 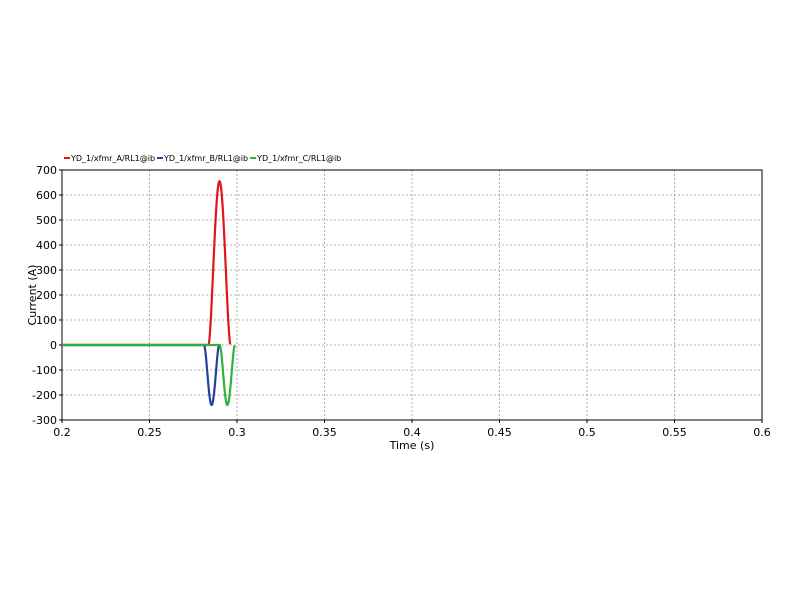 I want to click on y-tick-label: -100, so click(x=44, y=370).